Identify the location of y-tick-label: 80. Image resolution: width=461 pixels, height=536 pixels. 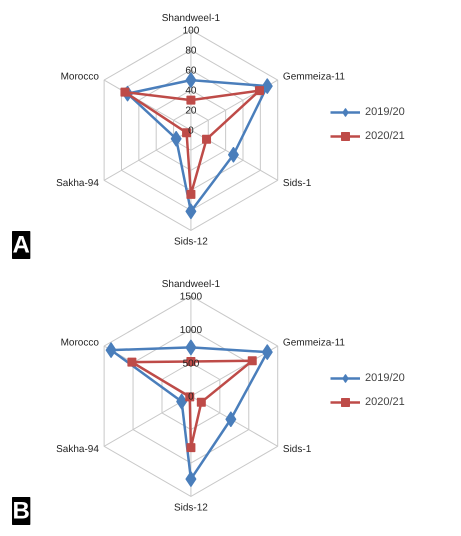
(191, 51).